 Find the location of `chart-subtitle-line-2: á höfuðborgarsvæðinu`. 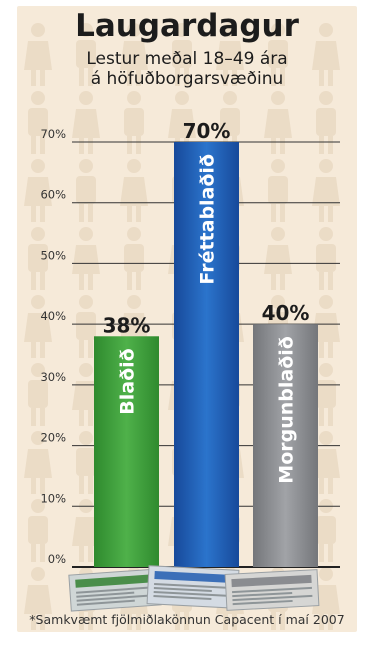

chart-subtitle-line-2: á höfuðborgarsvæðinu is located at coordinates (187, 79).